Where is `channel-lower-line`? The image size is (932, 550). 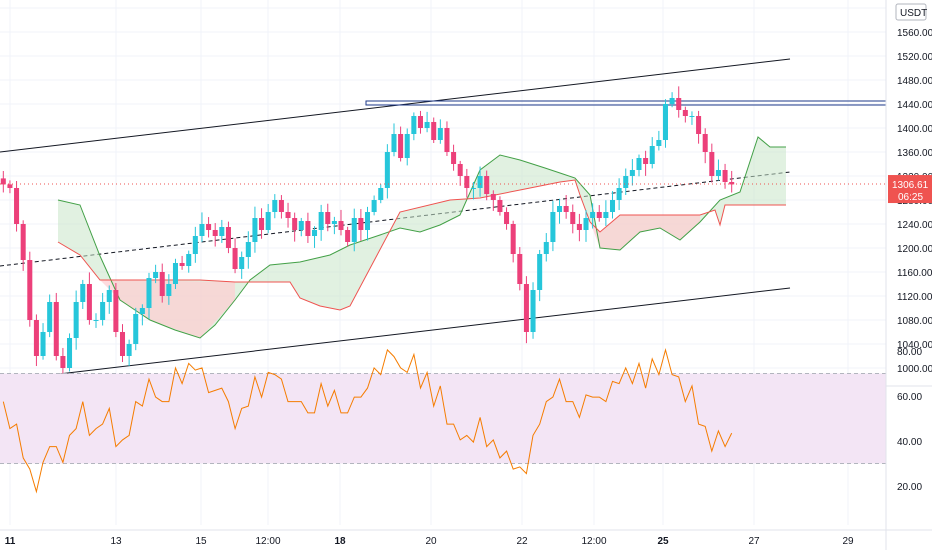 channel-lower-line is located at coordinates (407, 333).